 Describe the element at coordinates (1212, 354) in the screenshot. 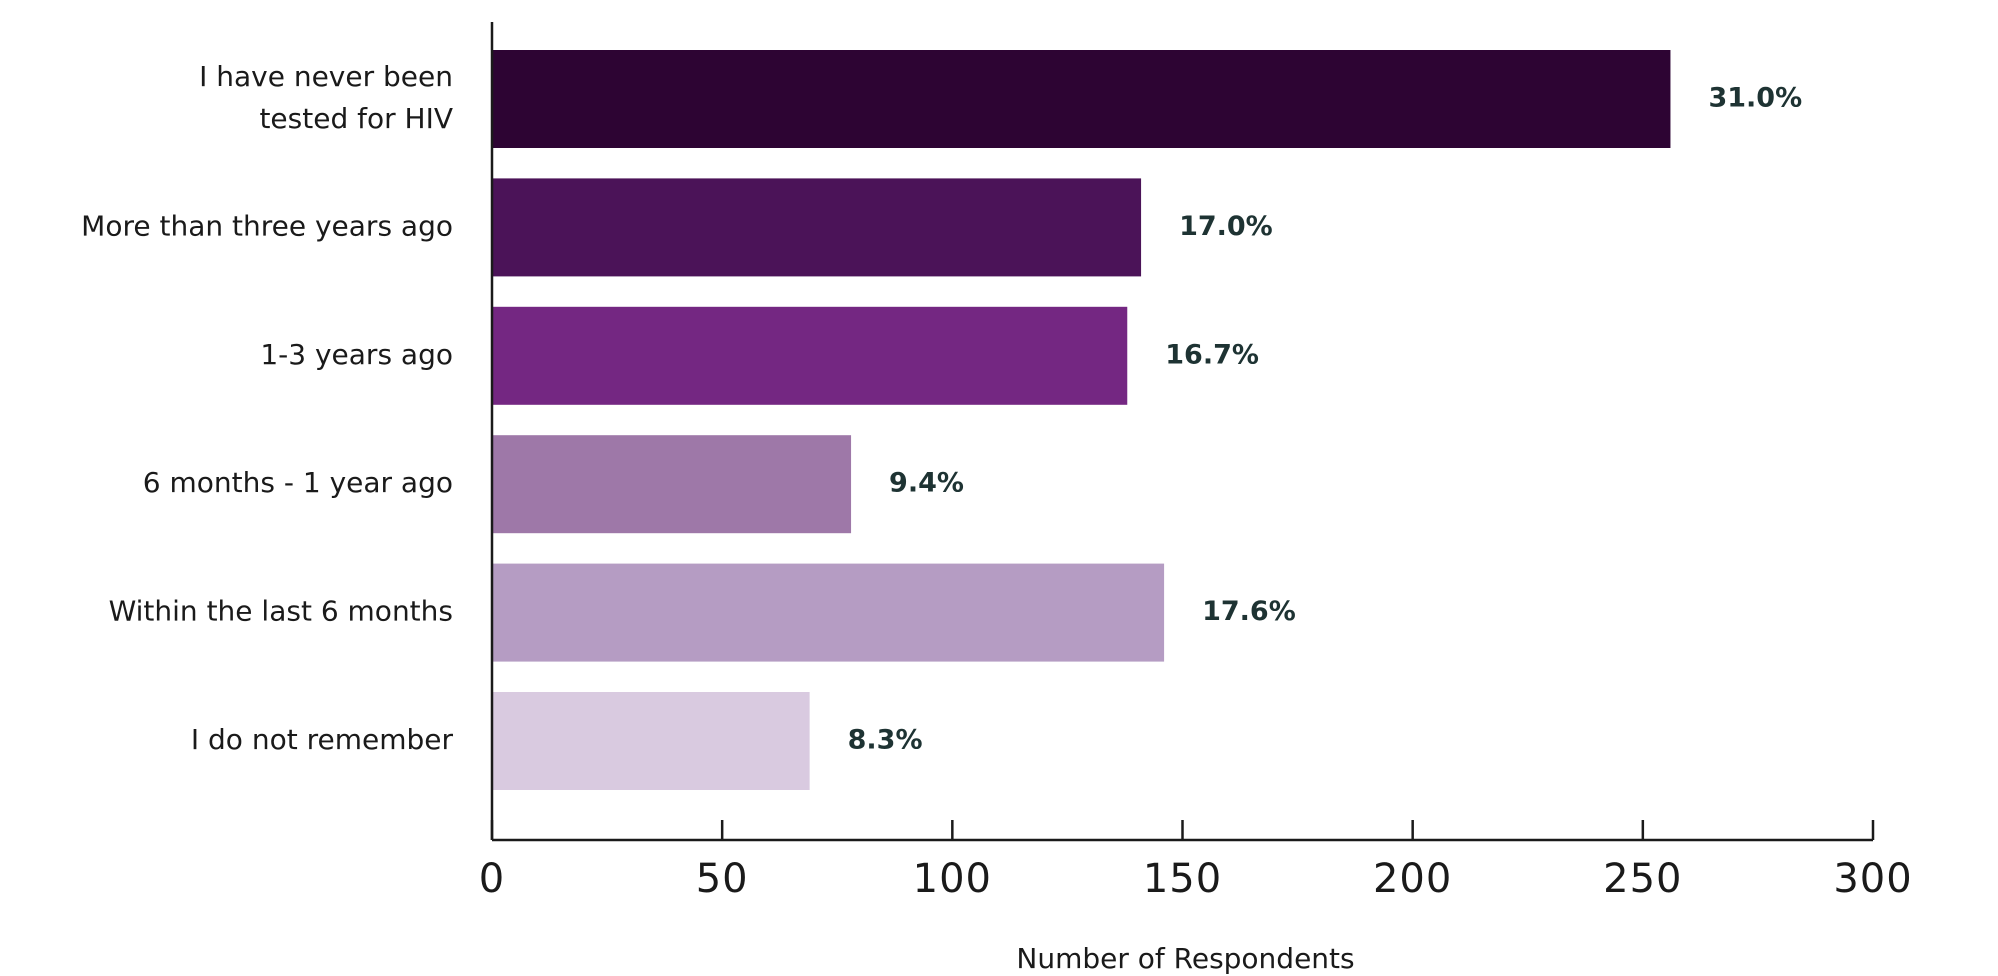

I see `data-label-2: 16.7%` at that location.